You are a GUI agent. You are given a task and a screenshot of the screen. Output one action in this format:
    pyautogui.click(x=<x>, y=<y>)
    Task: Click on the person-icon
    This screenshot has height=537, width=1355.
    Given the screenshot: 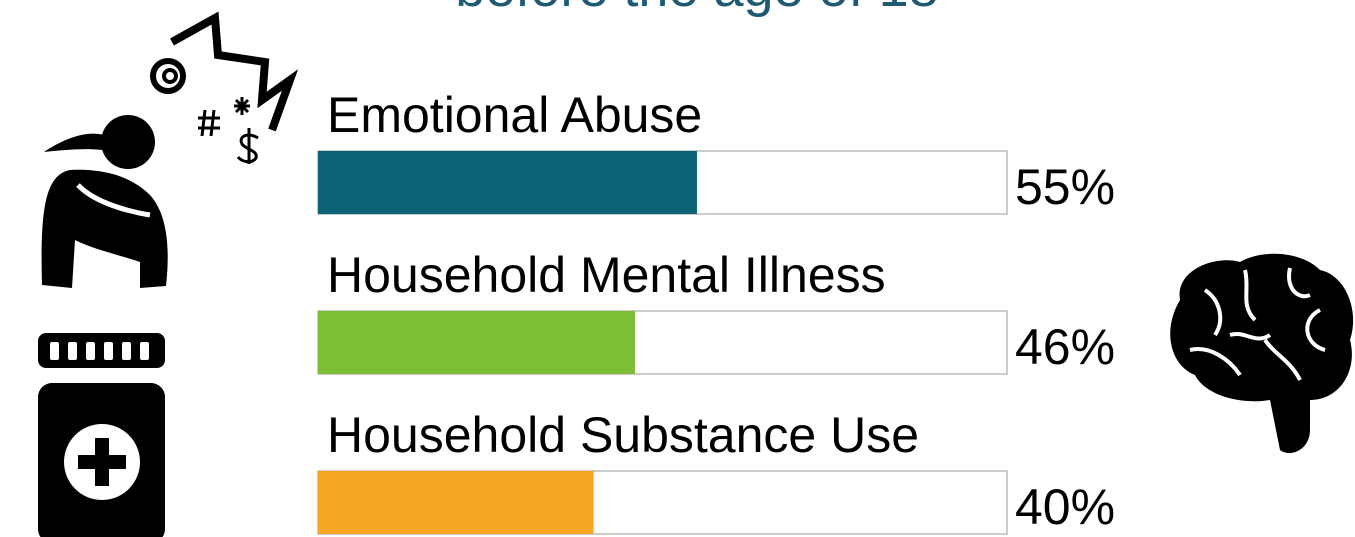 What is the action you would take?
    pyautogui.click(x=170, y=149)
    